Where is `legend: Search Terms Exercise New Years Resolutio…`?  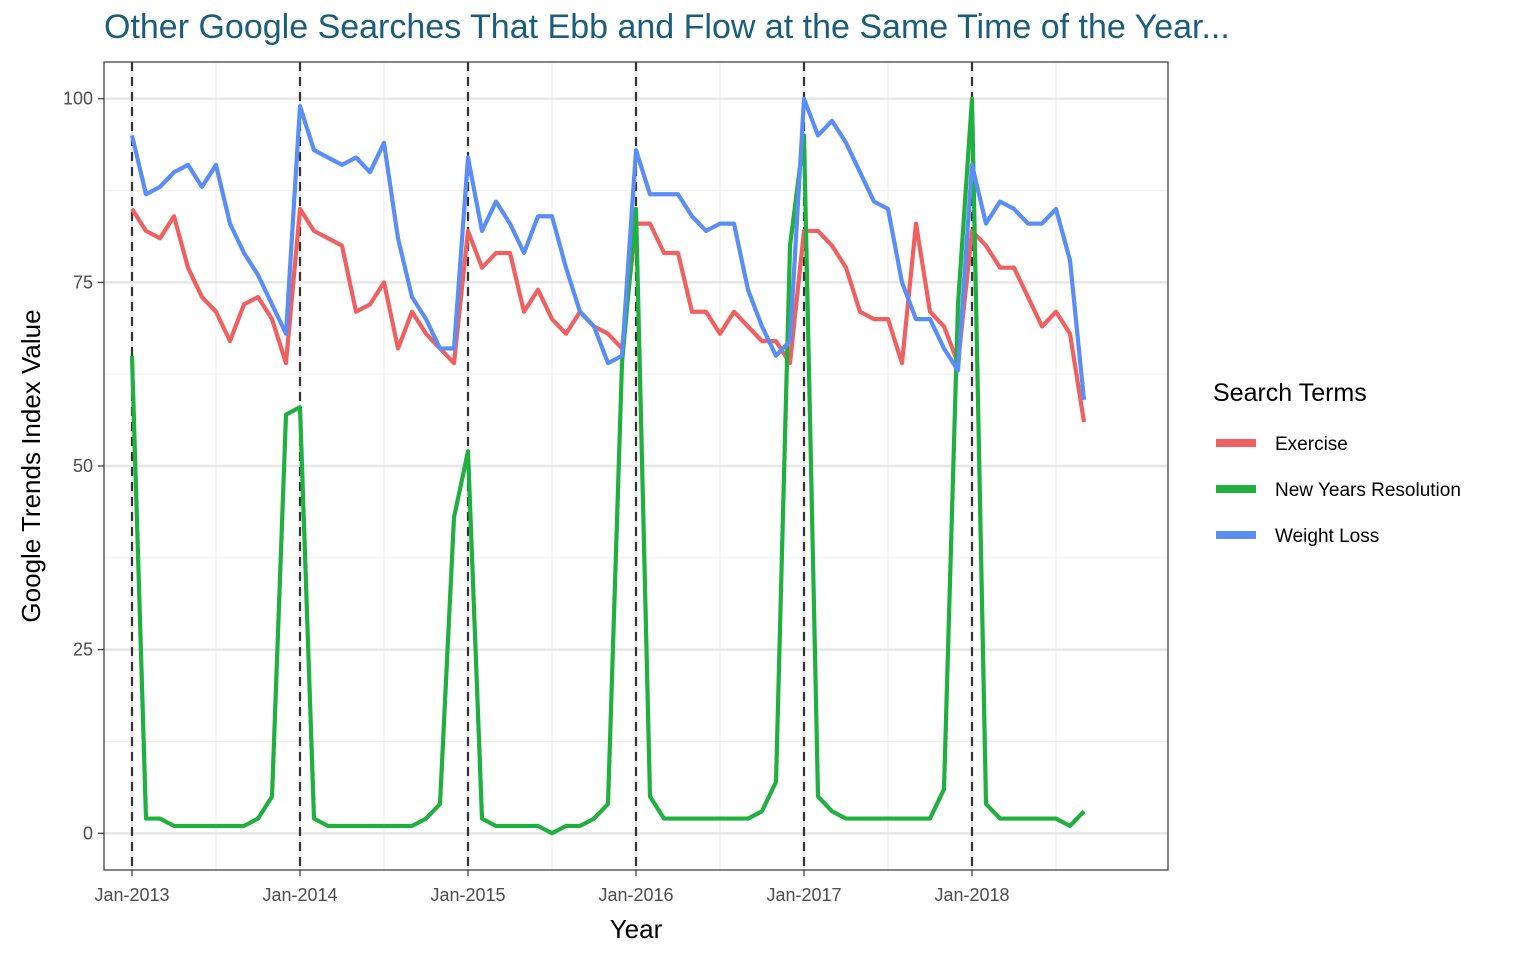
legend: Search Terms Exercise New Years Resolutio… is located at coordinates (1337, 463).